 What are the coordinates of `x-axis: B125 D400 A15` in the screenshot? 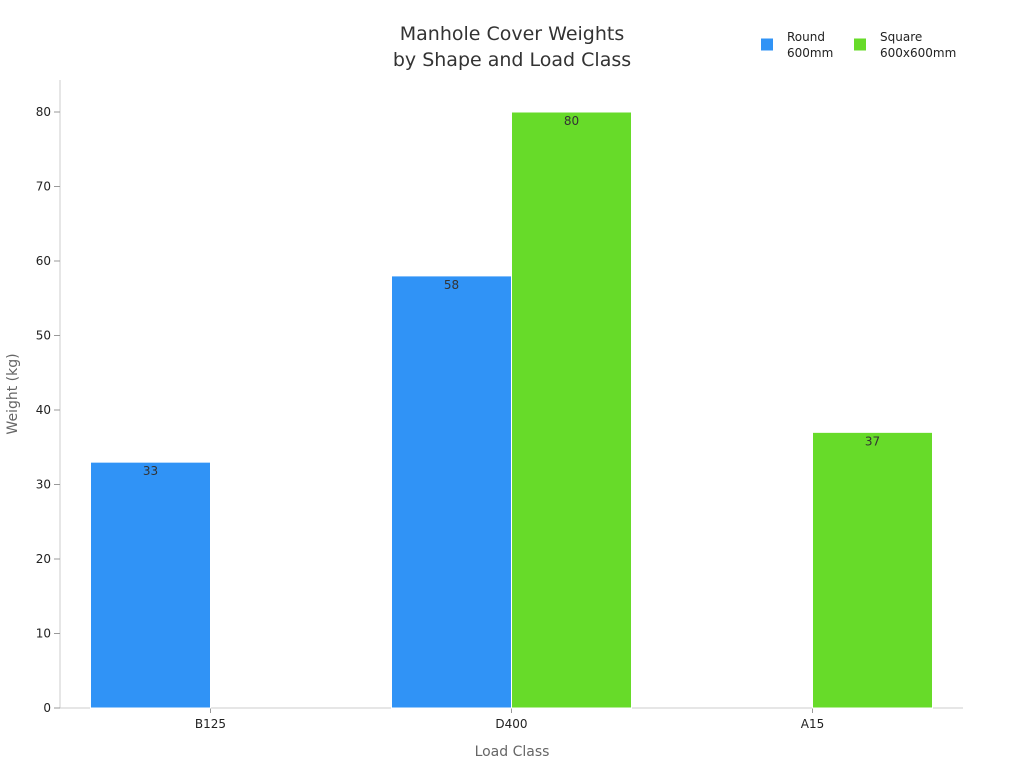 It's located at (511, 719).